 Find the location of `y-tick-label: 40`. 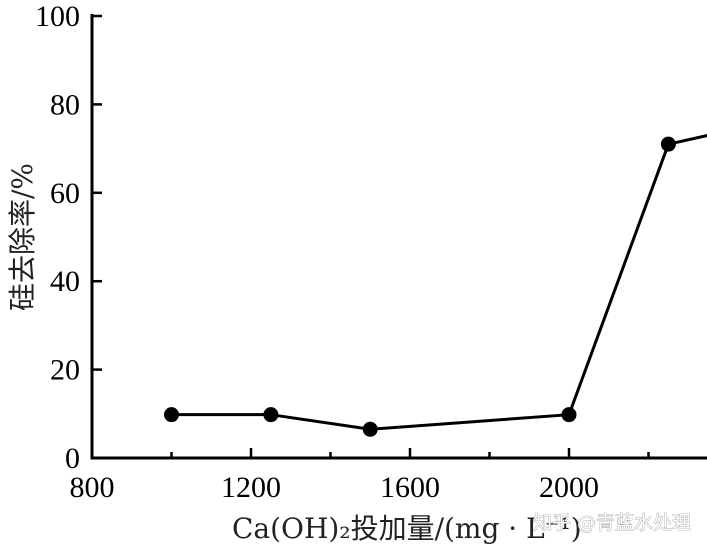

y-tick-label: 40 is located at coordinates (65, 281).